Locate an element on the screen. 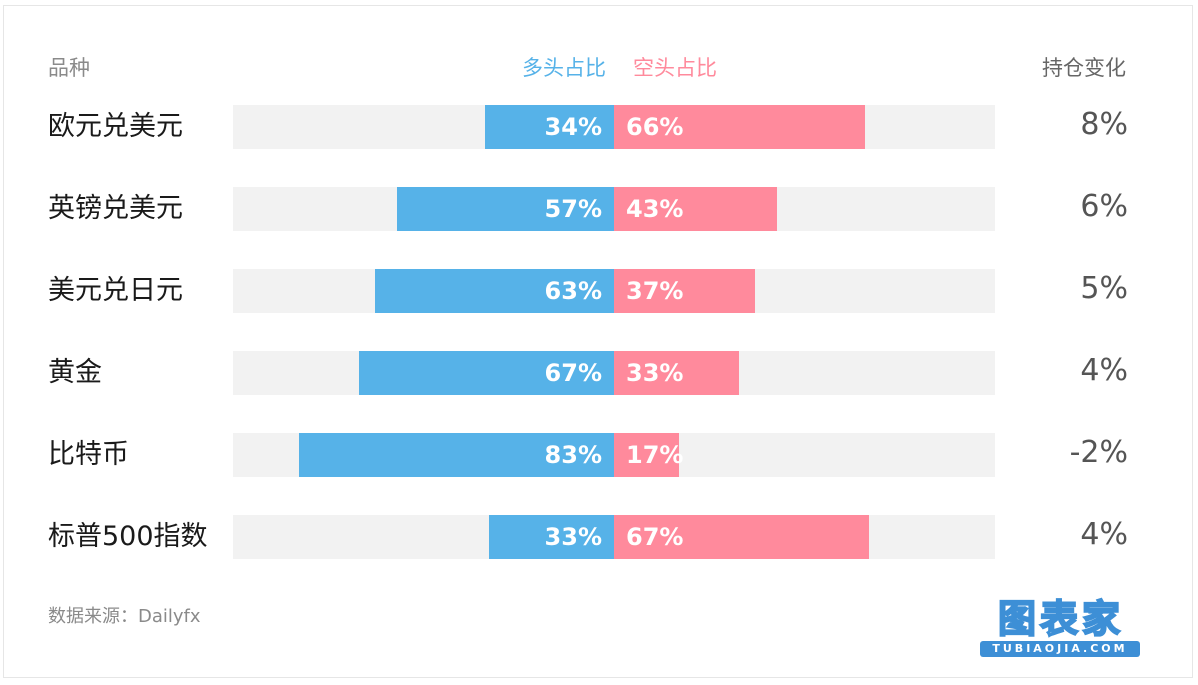 This screenshot has width=1198, height=685. long-pct-label: 57% is located at coordinates (573, 209).